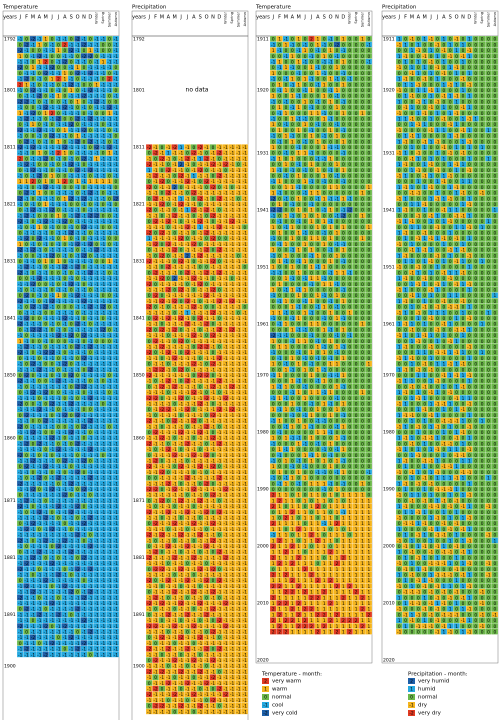 Image resolution: width=500 pixels, height=720 pixels. Describe the element at coordinates (10, 615) in the screenshot. I see `year-label: 1891` at that location.